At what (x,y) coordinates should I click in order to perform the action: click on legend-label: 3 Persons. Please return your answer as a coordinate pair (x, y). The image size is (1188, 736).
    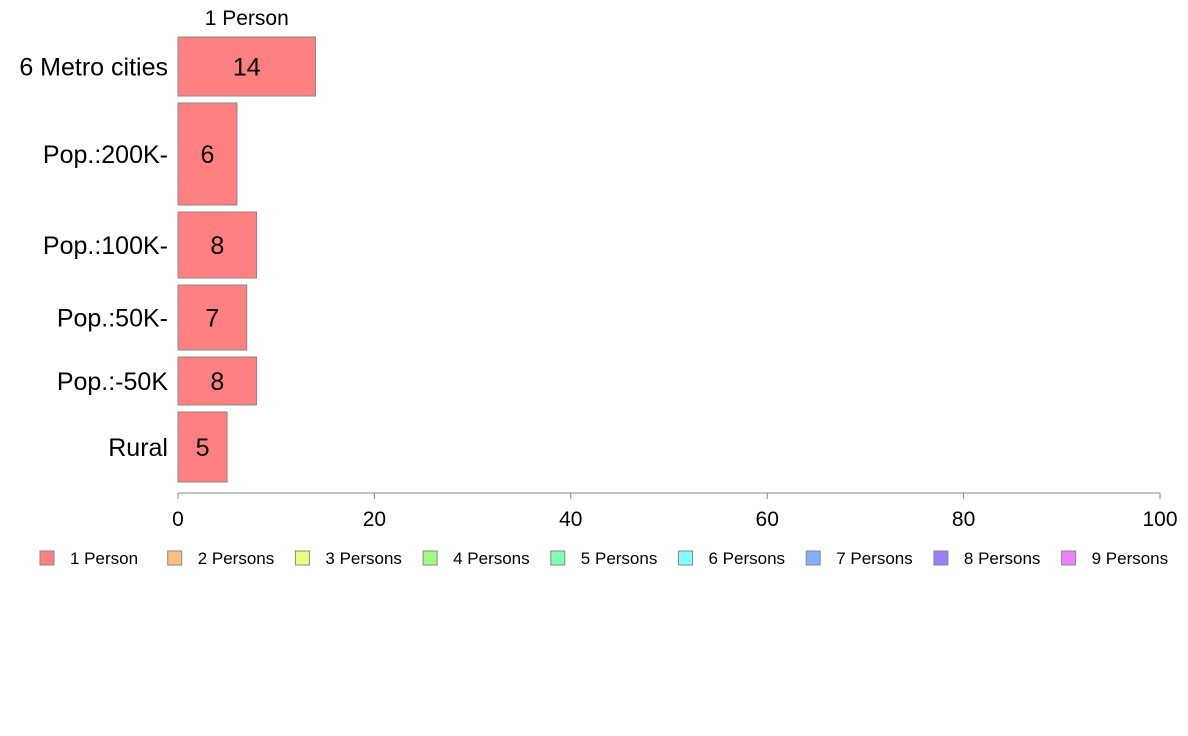
    Looking at the image, I should click on (363, 558).